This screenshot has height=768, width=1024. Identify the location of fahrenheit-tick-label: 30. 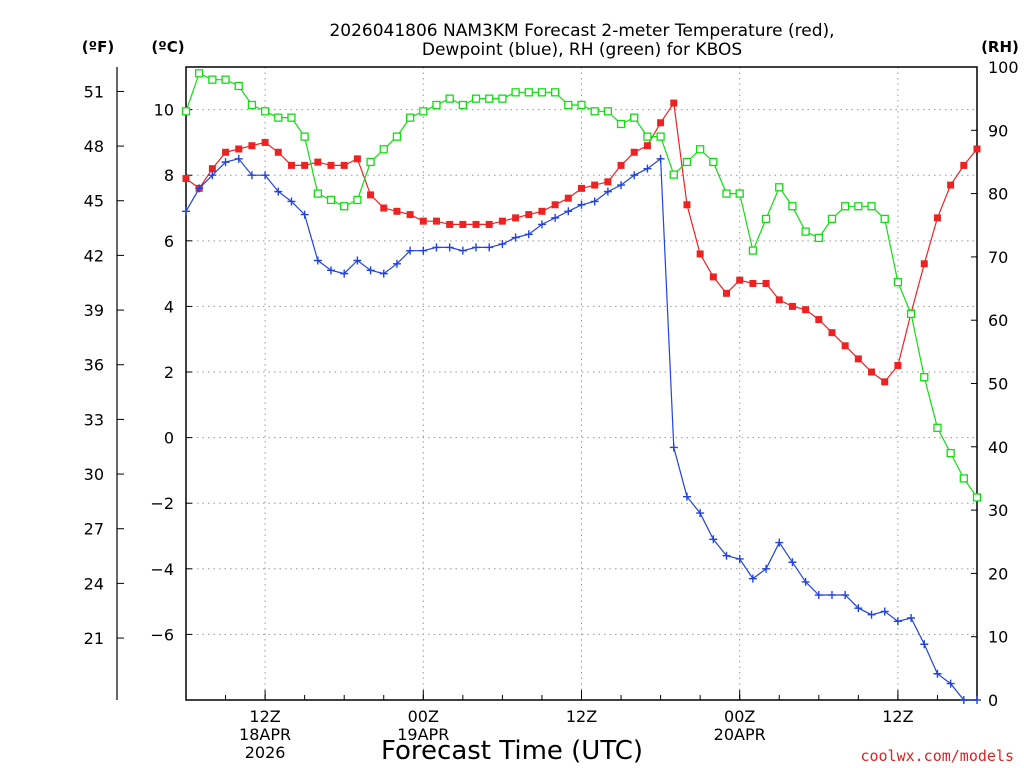
(94, 474).